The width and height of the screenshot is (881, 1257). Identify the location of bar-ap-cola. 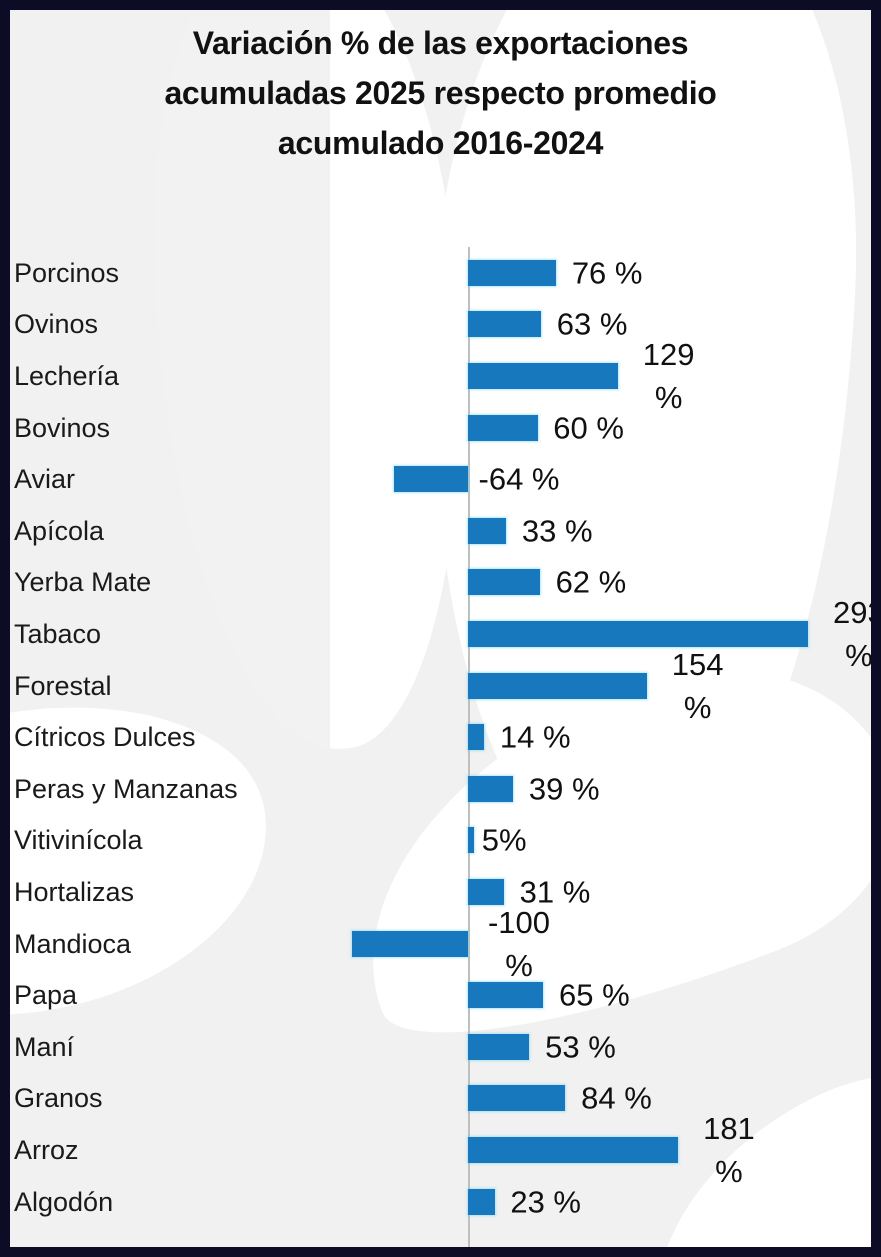
(487, 530).